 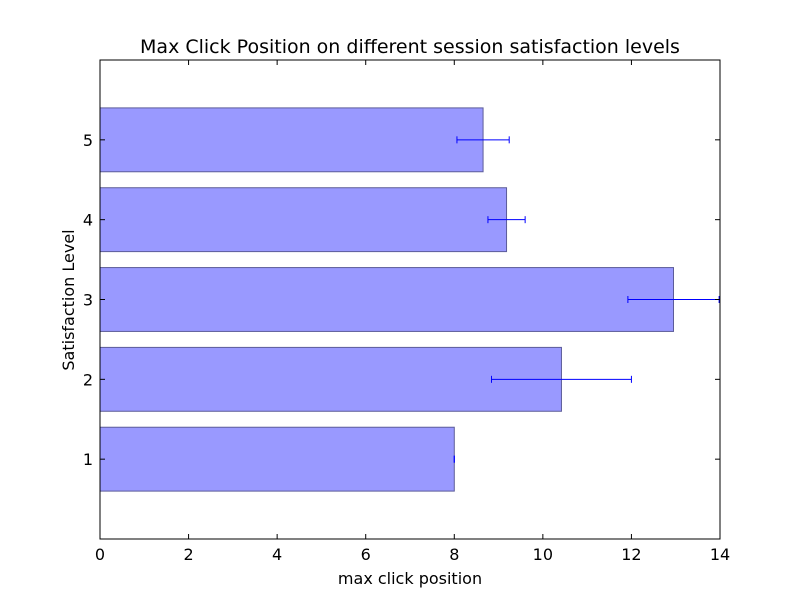 What do you see at coordinates (366, 554) in the screenshot?
I see `x-tick-label: 6` at bounding box center [366, 554].